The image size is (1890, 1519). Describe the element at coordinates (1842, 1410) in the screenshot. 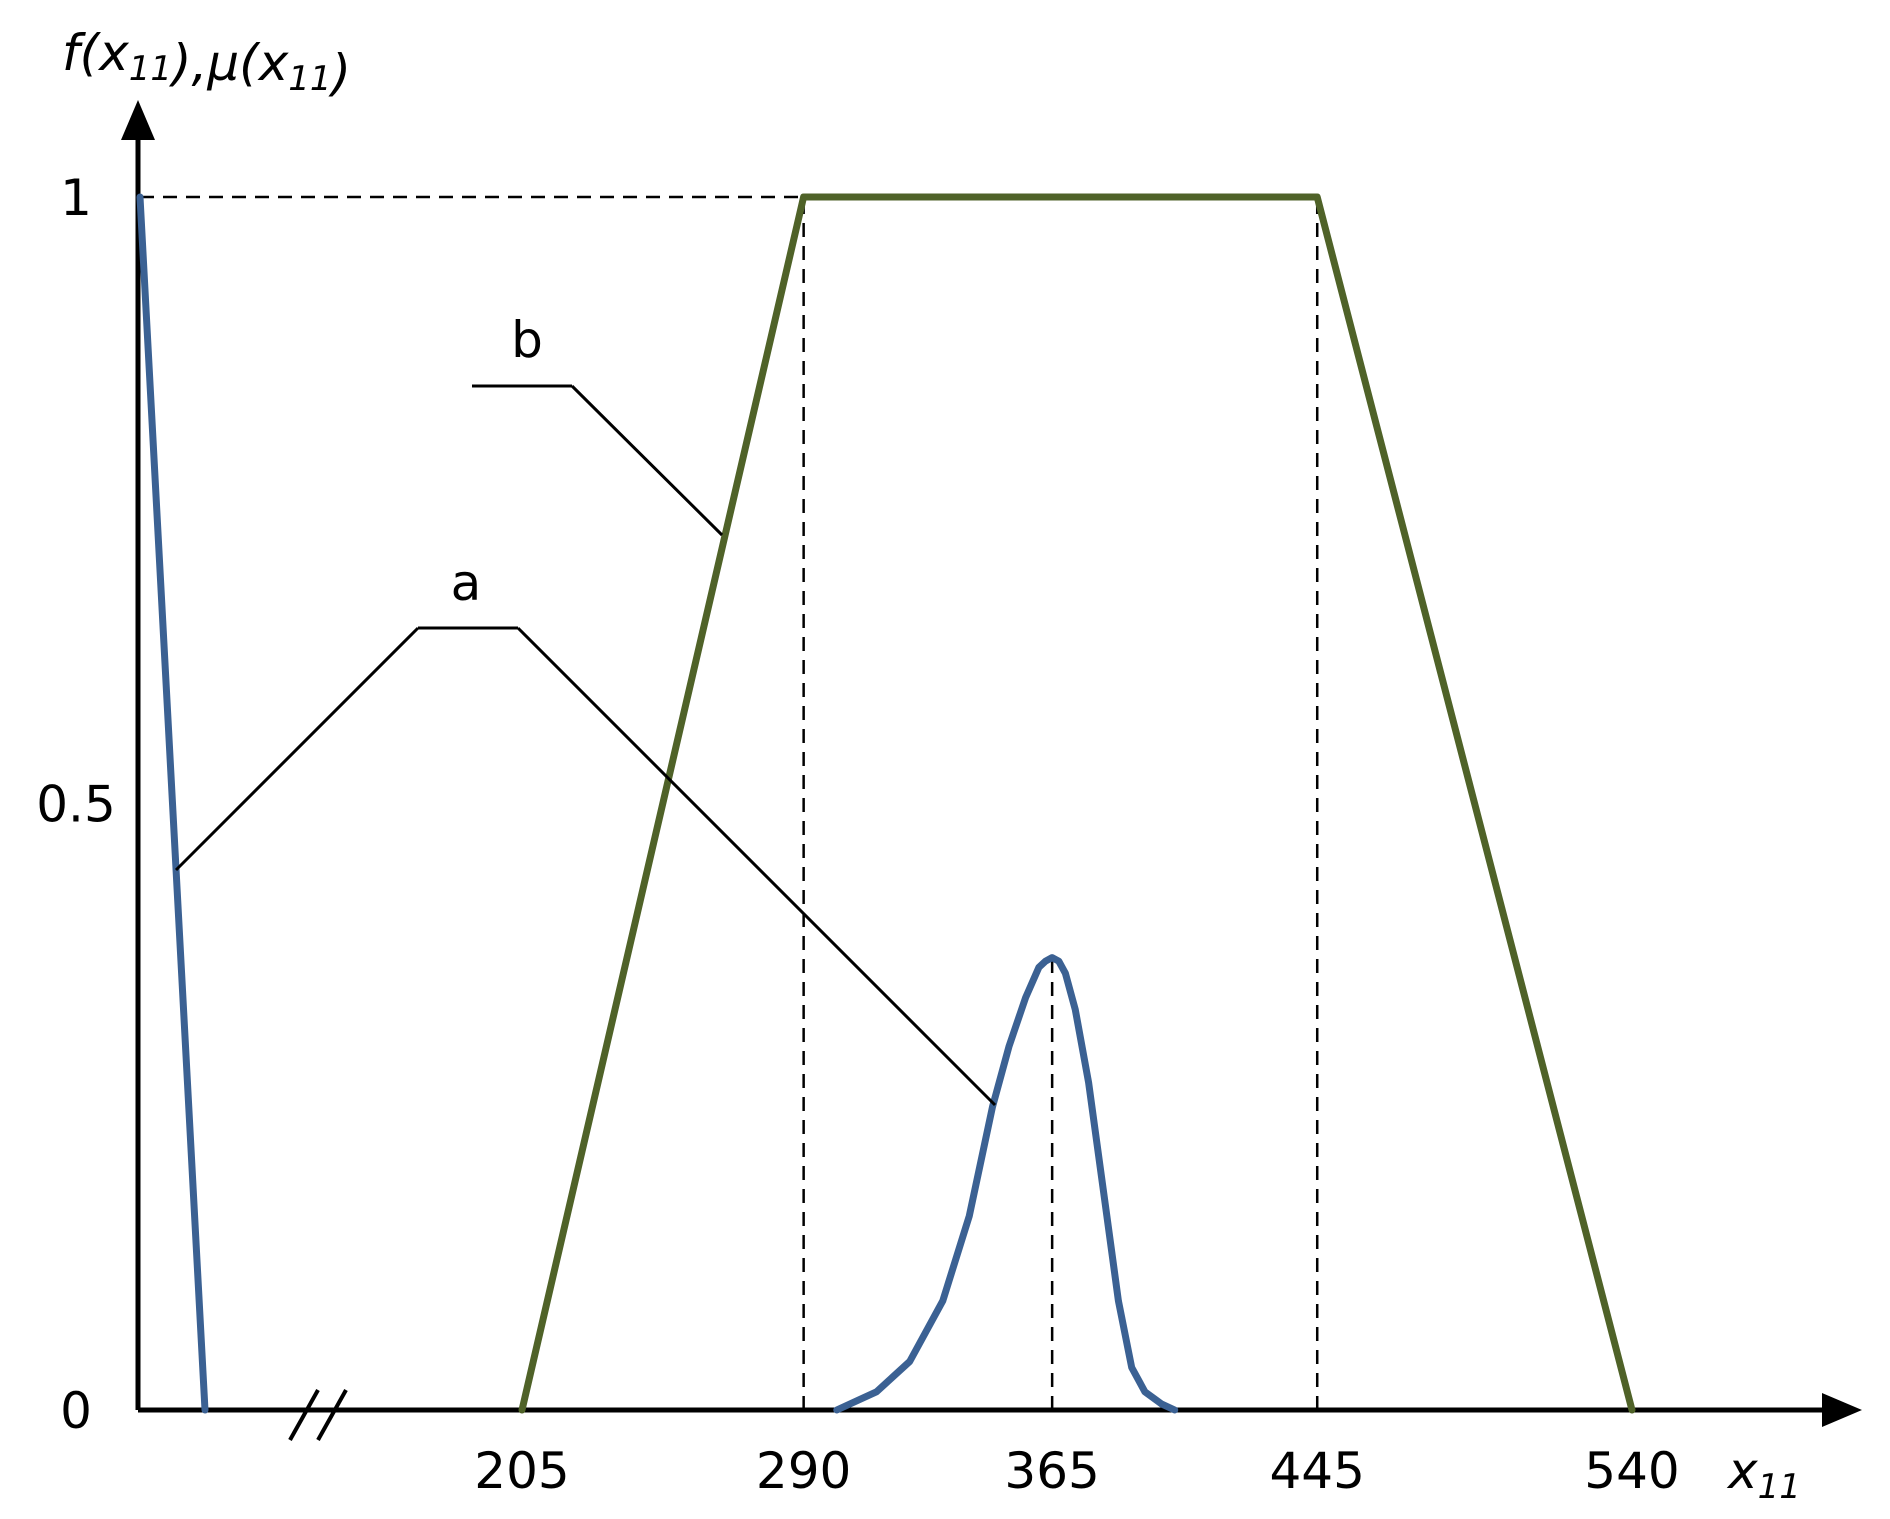

I see `x-axis-arrow` at that location.